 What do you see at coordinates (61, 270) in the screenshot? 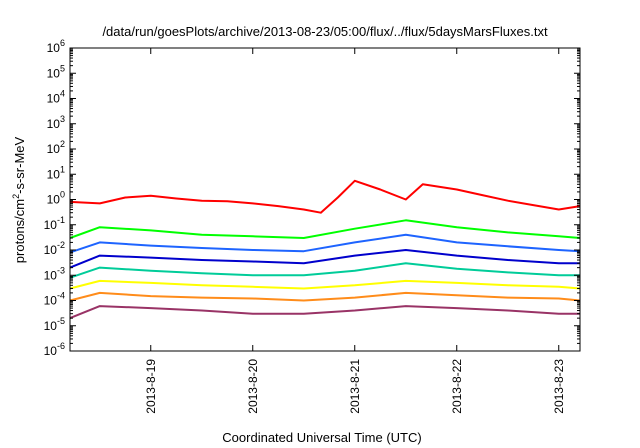
I see `y-tick-label-exp: -3` at bounding box center [61, 270].